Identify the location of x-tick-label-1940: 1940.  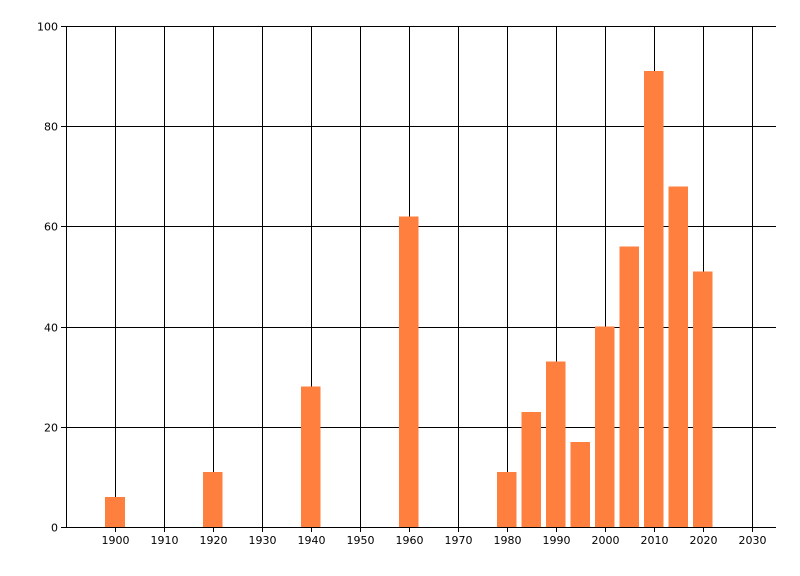
(312, 540).